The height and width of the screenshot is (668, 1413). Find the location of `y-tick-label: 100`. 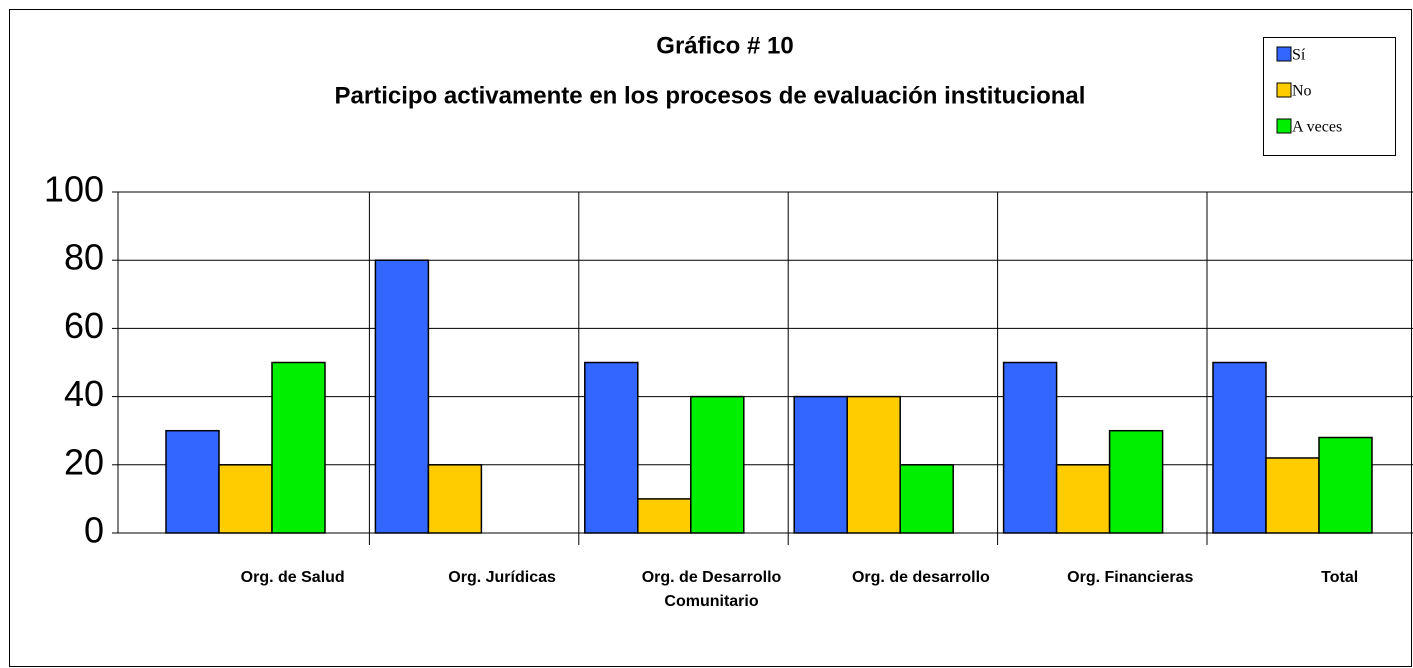

y-tick-label: 100 is located at coordinates (74, 189).